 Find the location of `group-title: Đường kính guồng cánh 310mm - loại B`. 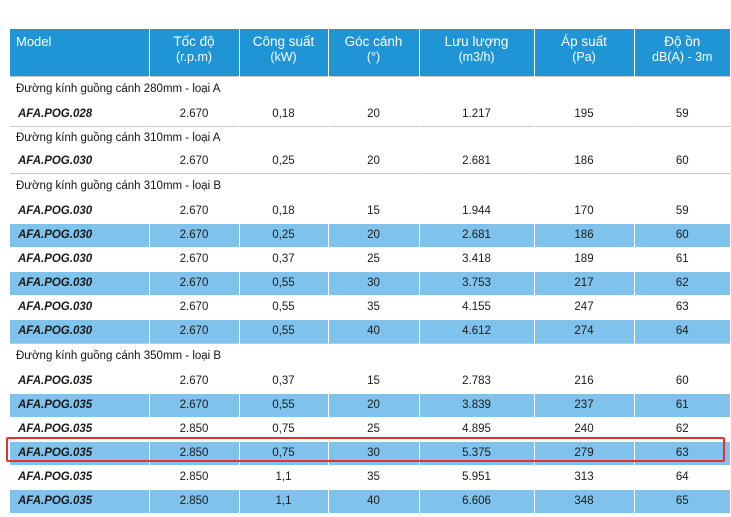

group-title: Đường kính guồng cánh 310mm - loại B is located at coordinates (370, 185).